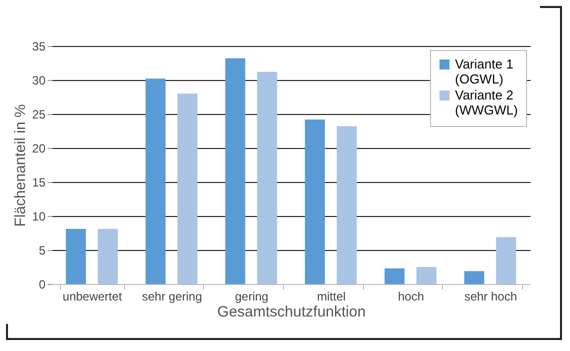  I want to click on x-tick-label: sehr gering, so click(172, 297).